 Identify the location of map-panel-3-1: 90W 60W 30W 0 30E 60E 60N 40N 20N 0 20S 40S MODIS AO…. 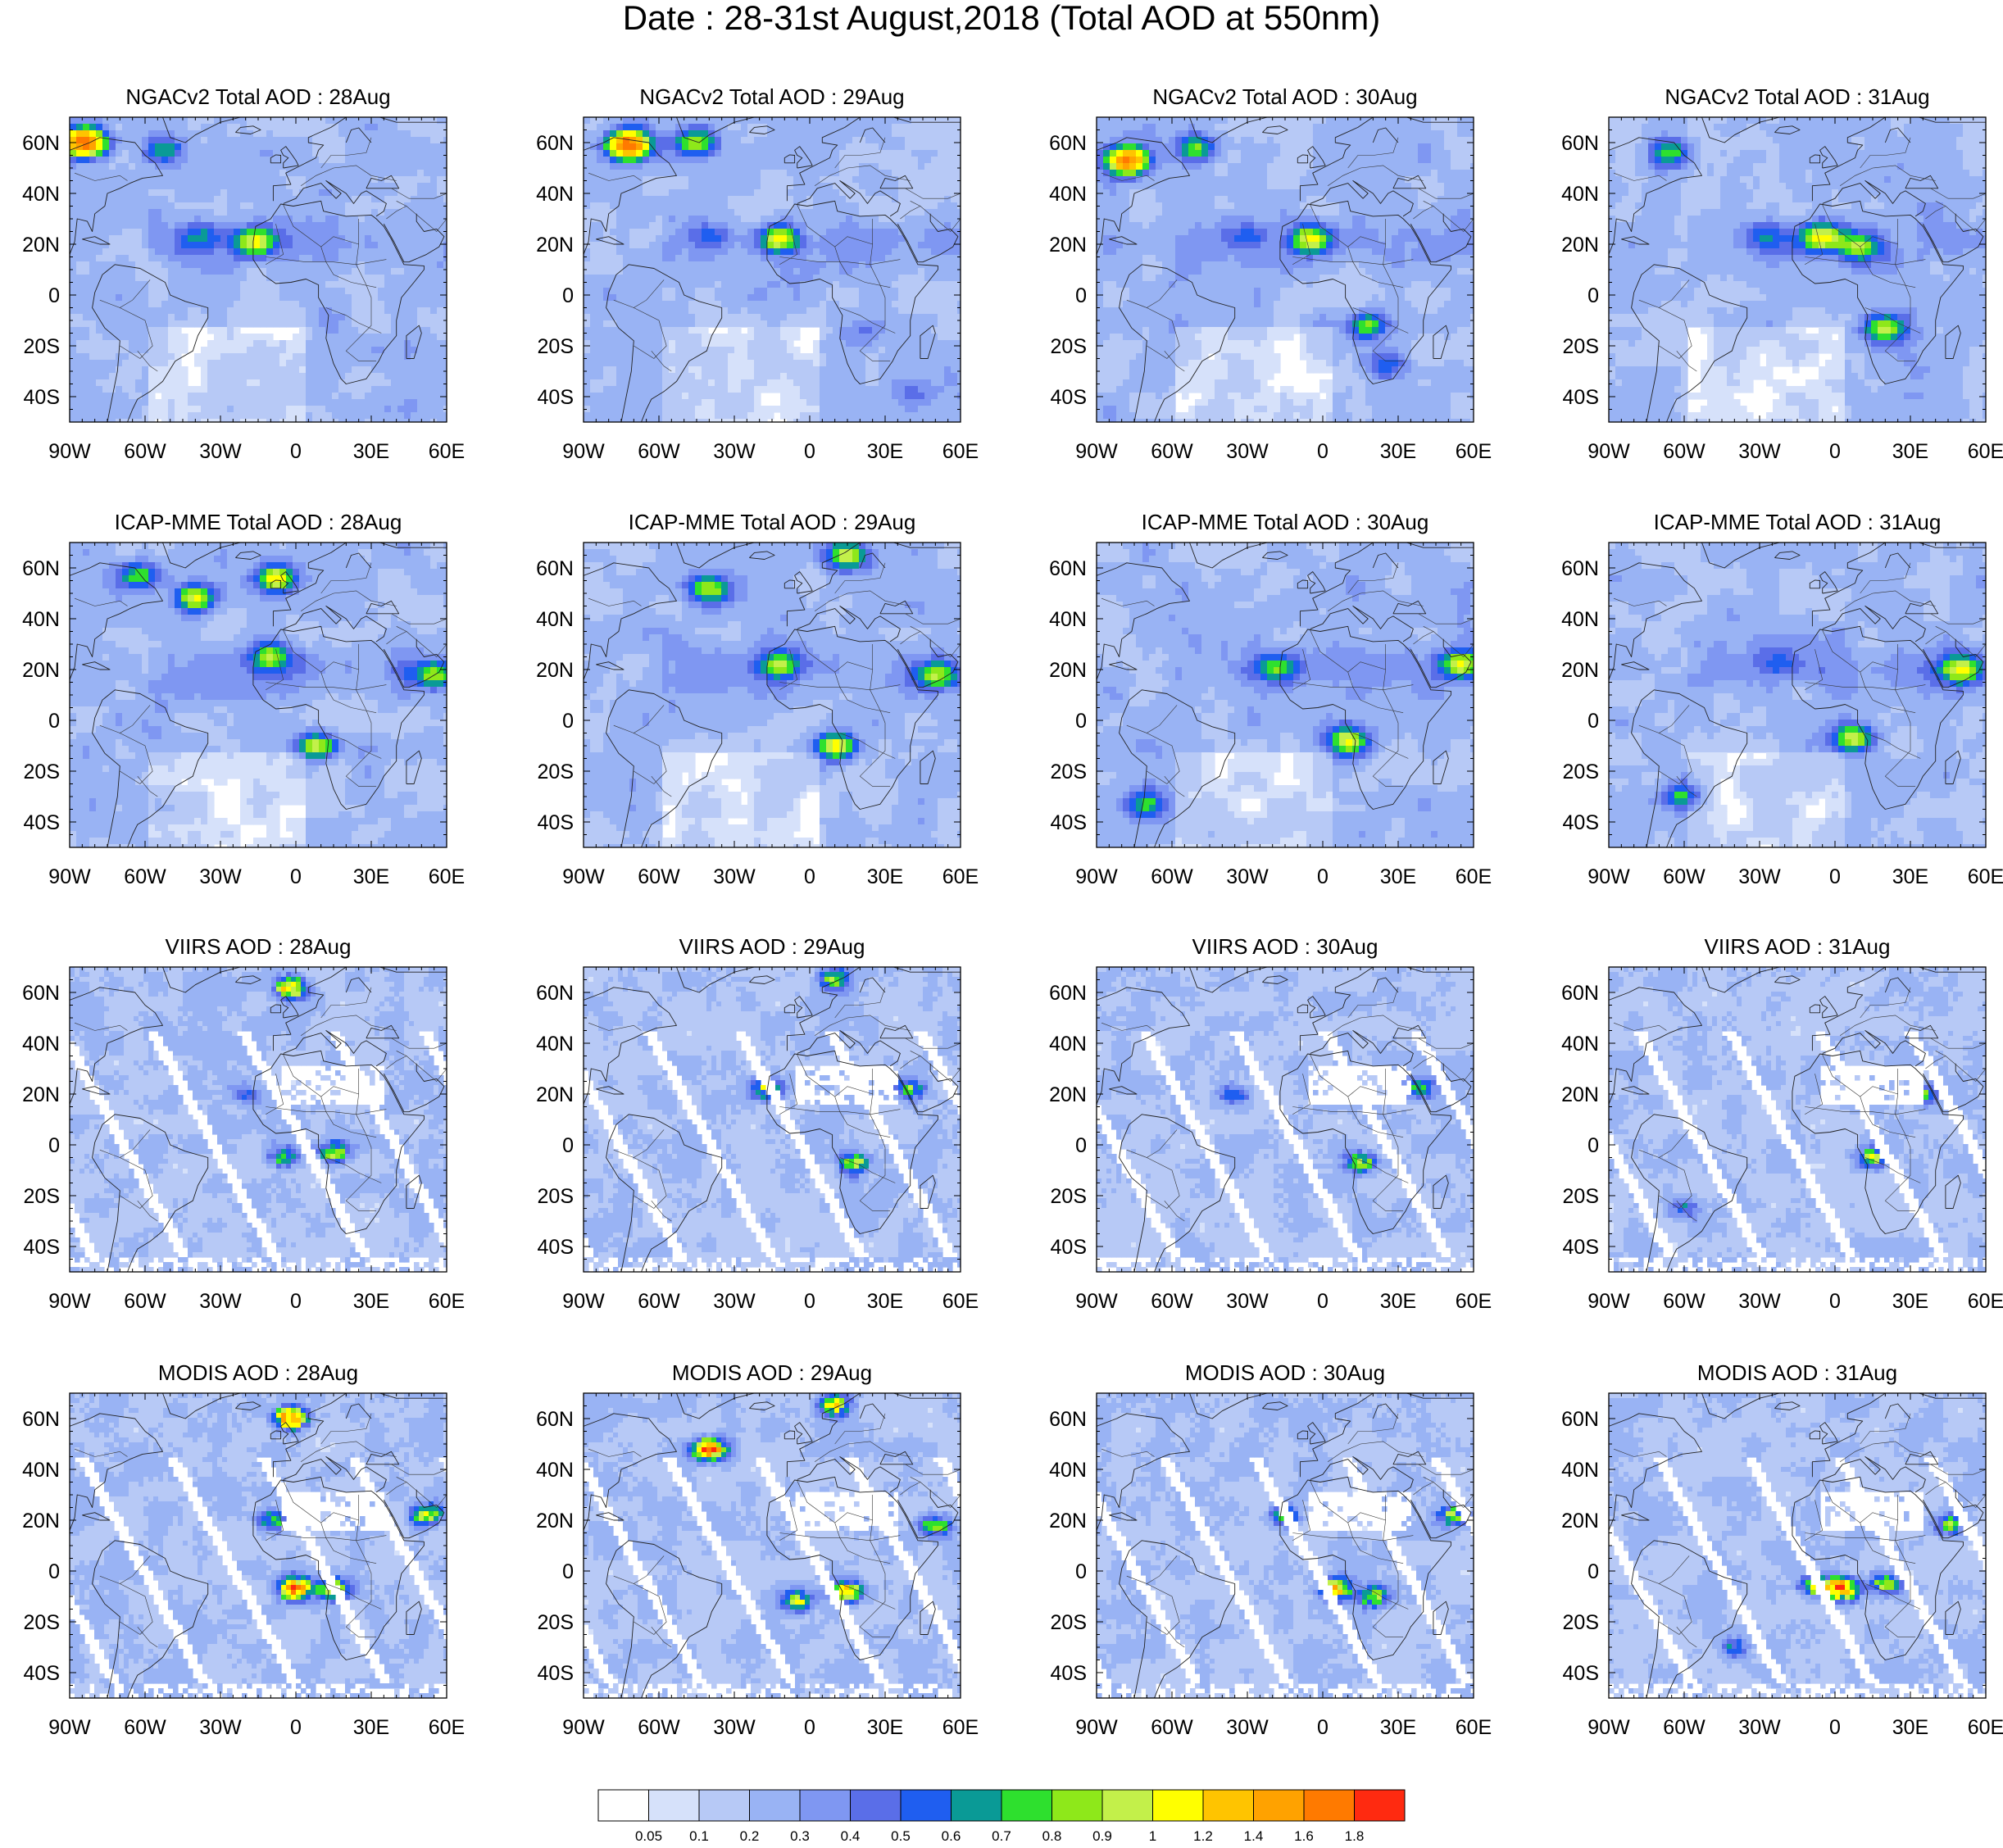
(758, 1549).